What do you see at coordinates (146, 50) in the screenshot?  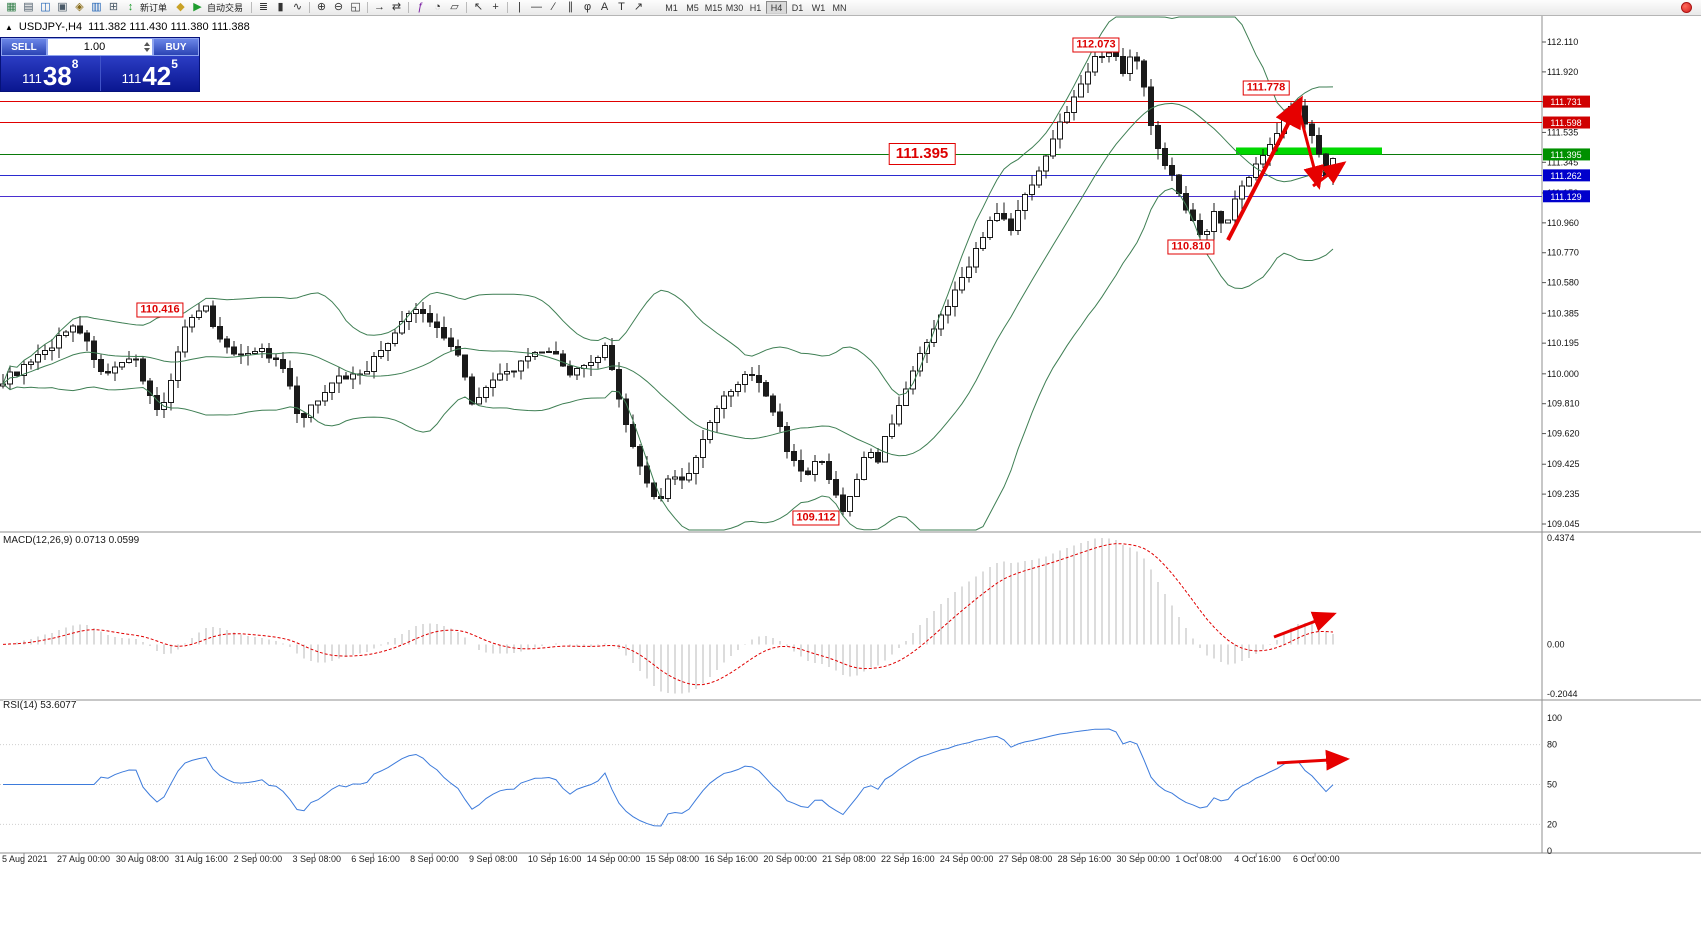 I see `lot-decrease-icon` at bounding box center [146, 50].